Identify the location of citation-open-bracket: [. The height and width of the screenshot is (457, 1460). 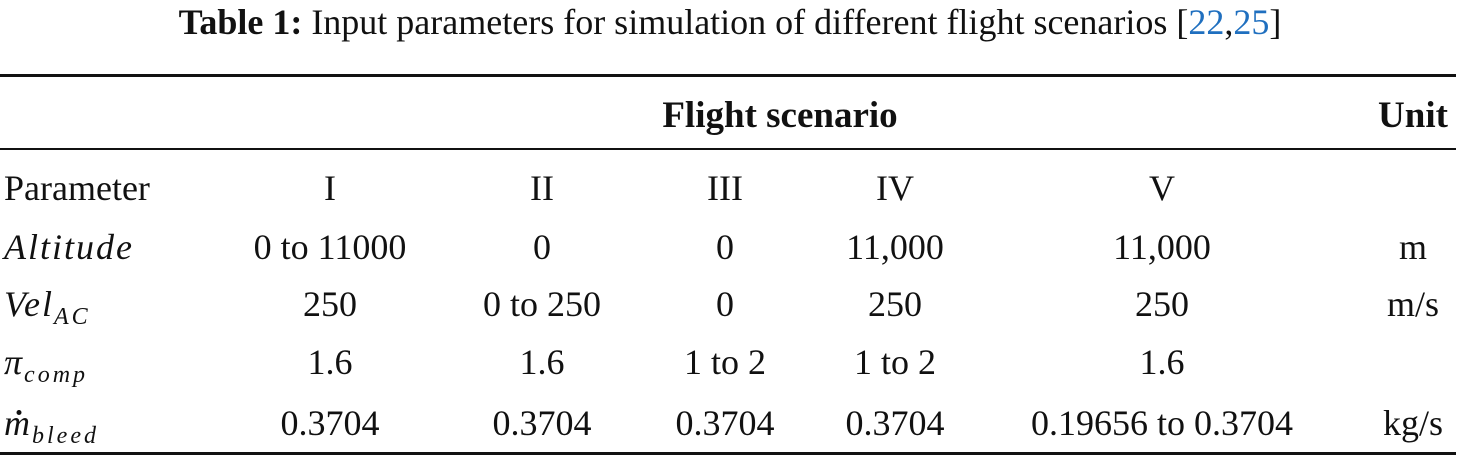
(1182, 22).